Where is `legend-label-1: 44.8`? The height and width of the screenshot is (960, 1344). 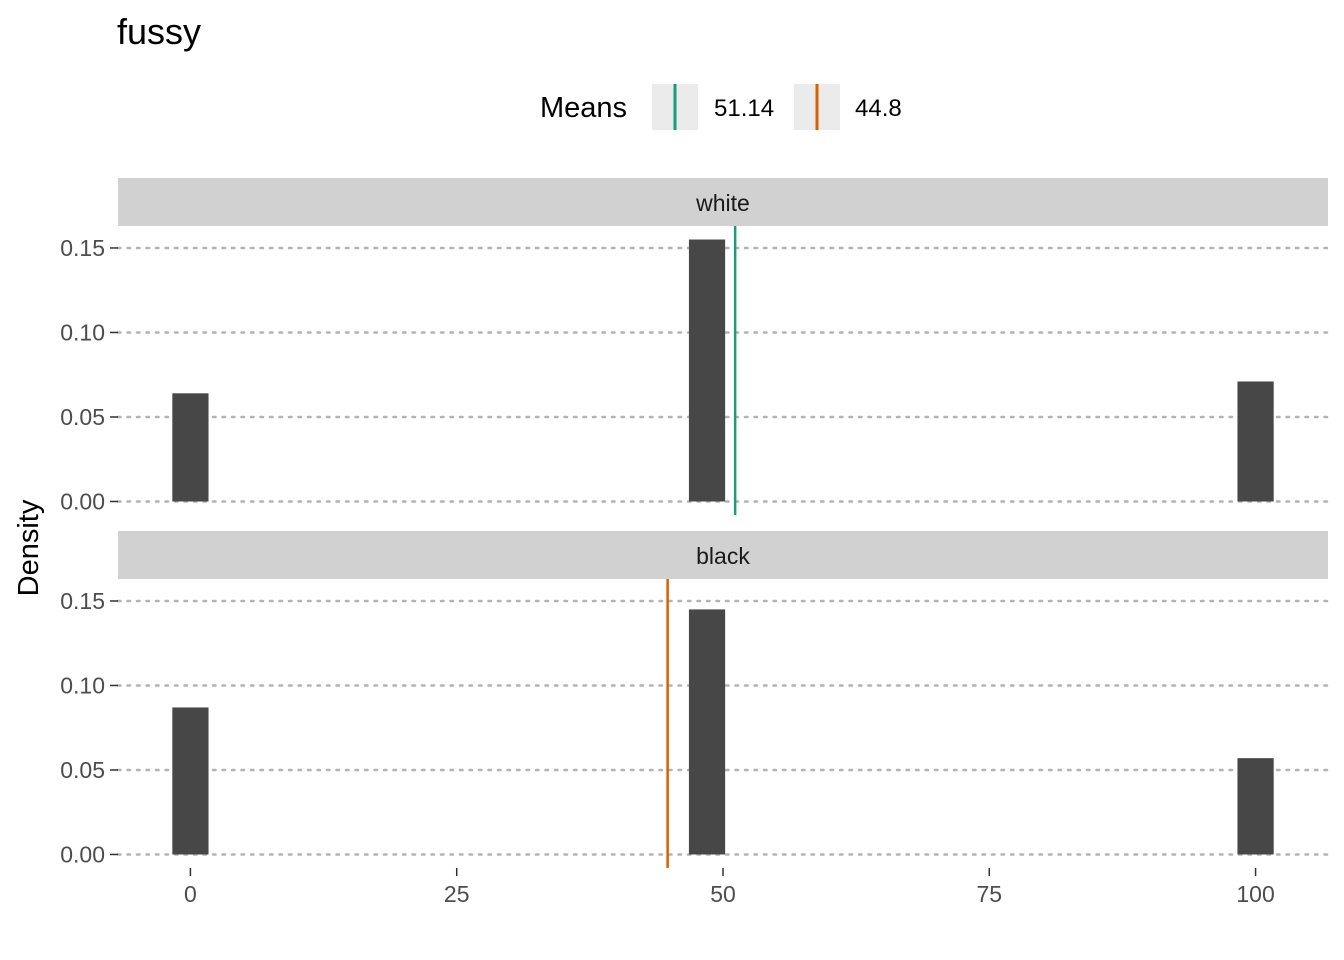 legend-label-1: 44.8 is located at coordinates (878, 108).